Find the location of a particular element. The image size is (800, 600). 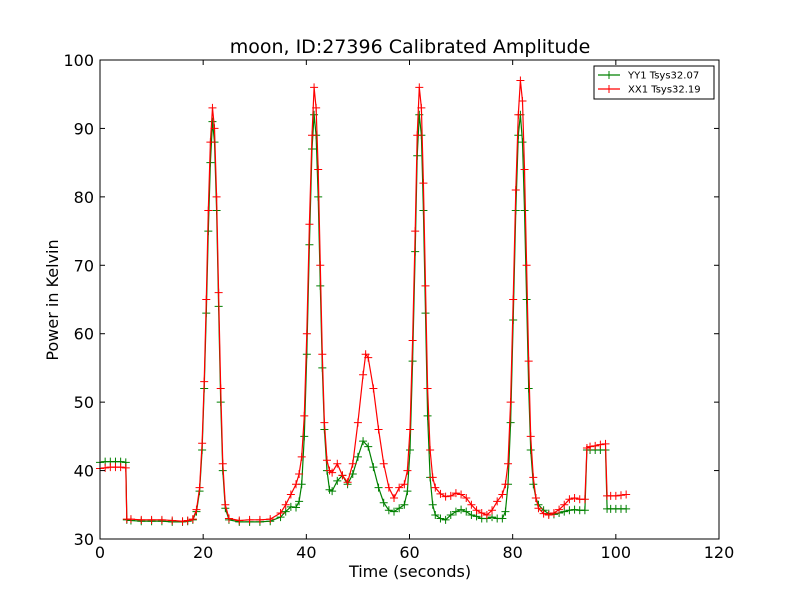

legend-box is located at coordinates (654, 82).